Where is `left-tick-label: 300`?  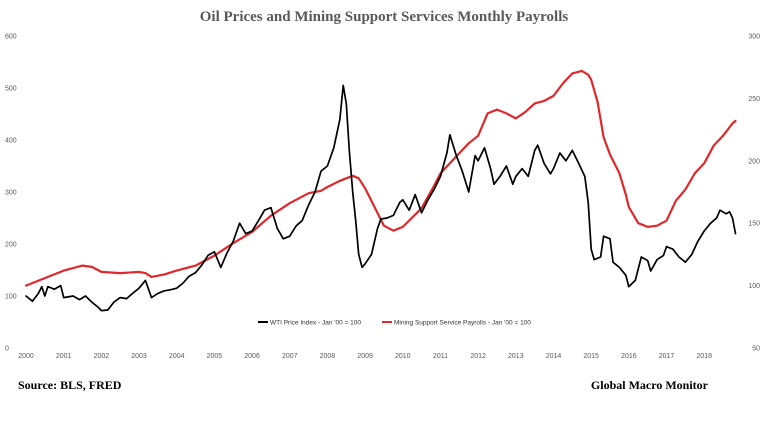 left-tick-label: 300 is located at coordinates (11, 193).